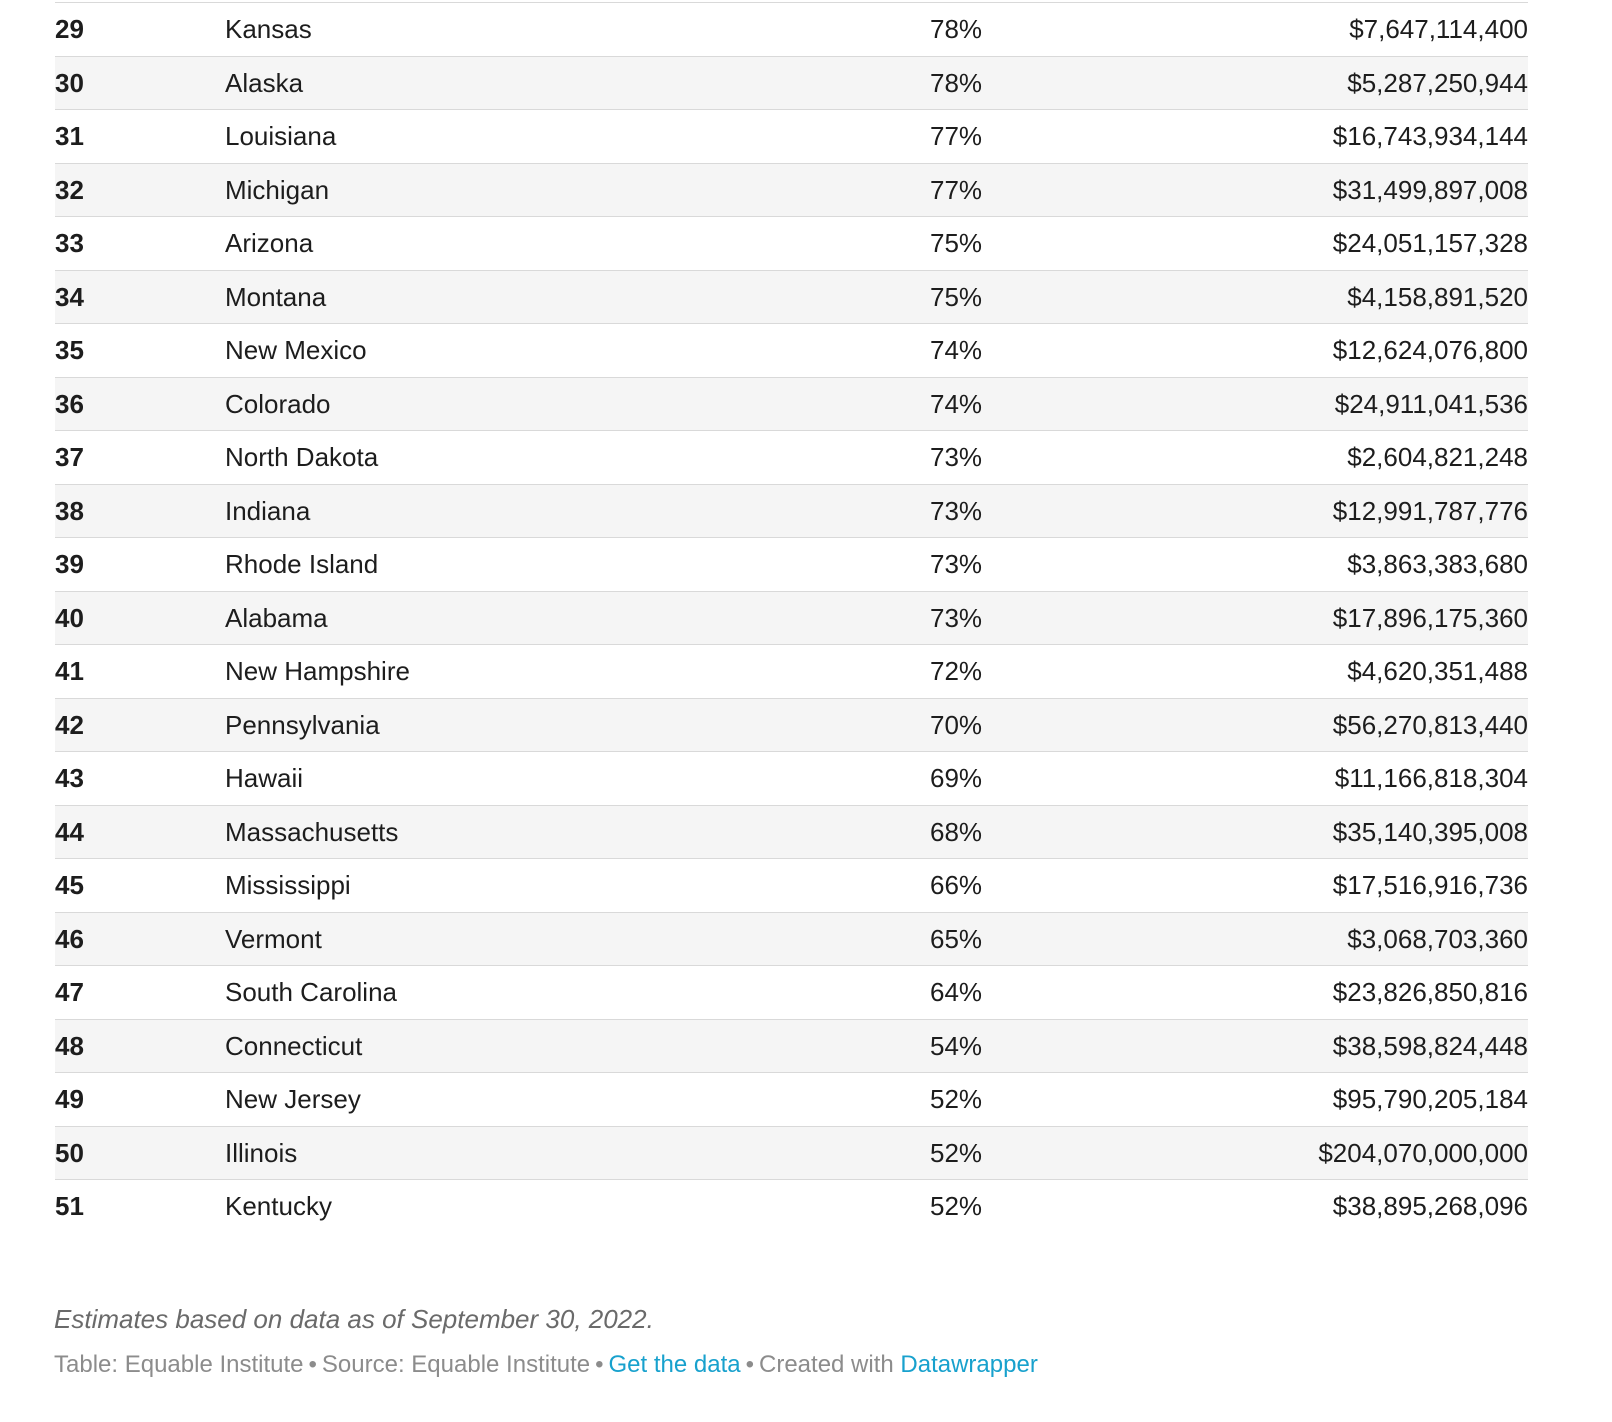  Describe the element at coordinates (577, 938) in the screenshot. I see `state-cell: Vermont` at that location.